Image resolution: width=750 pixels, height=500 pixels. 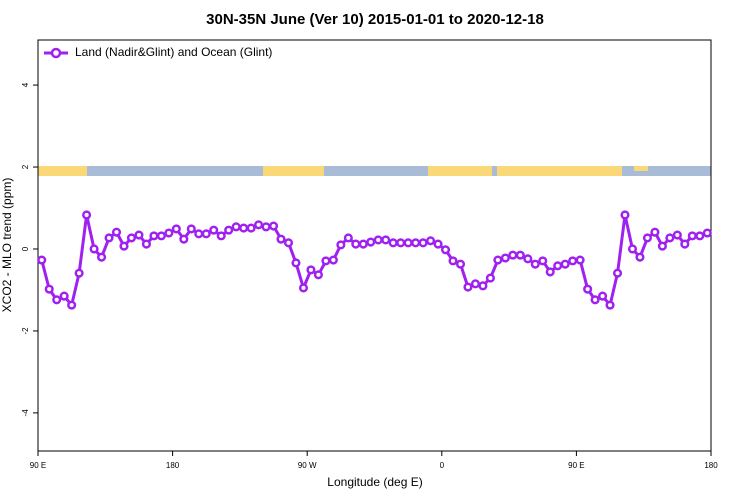 I want to click on ocean-band, so click(x=374, y=171).